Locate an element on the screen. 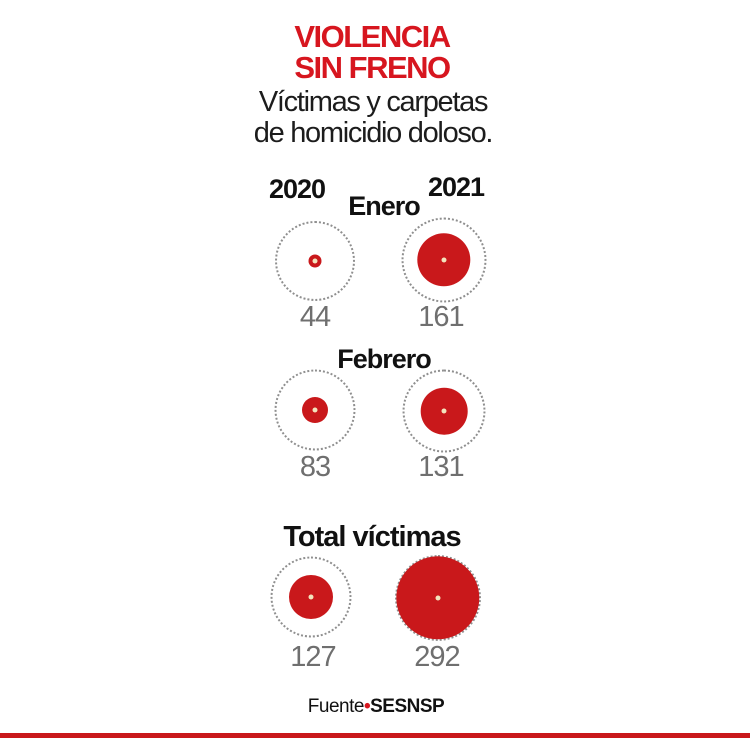 This screenshot has width=750, height=738. value-febrero-2020: 83 is located at coordinates (315, 467).